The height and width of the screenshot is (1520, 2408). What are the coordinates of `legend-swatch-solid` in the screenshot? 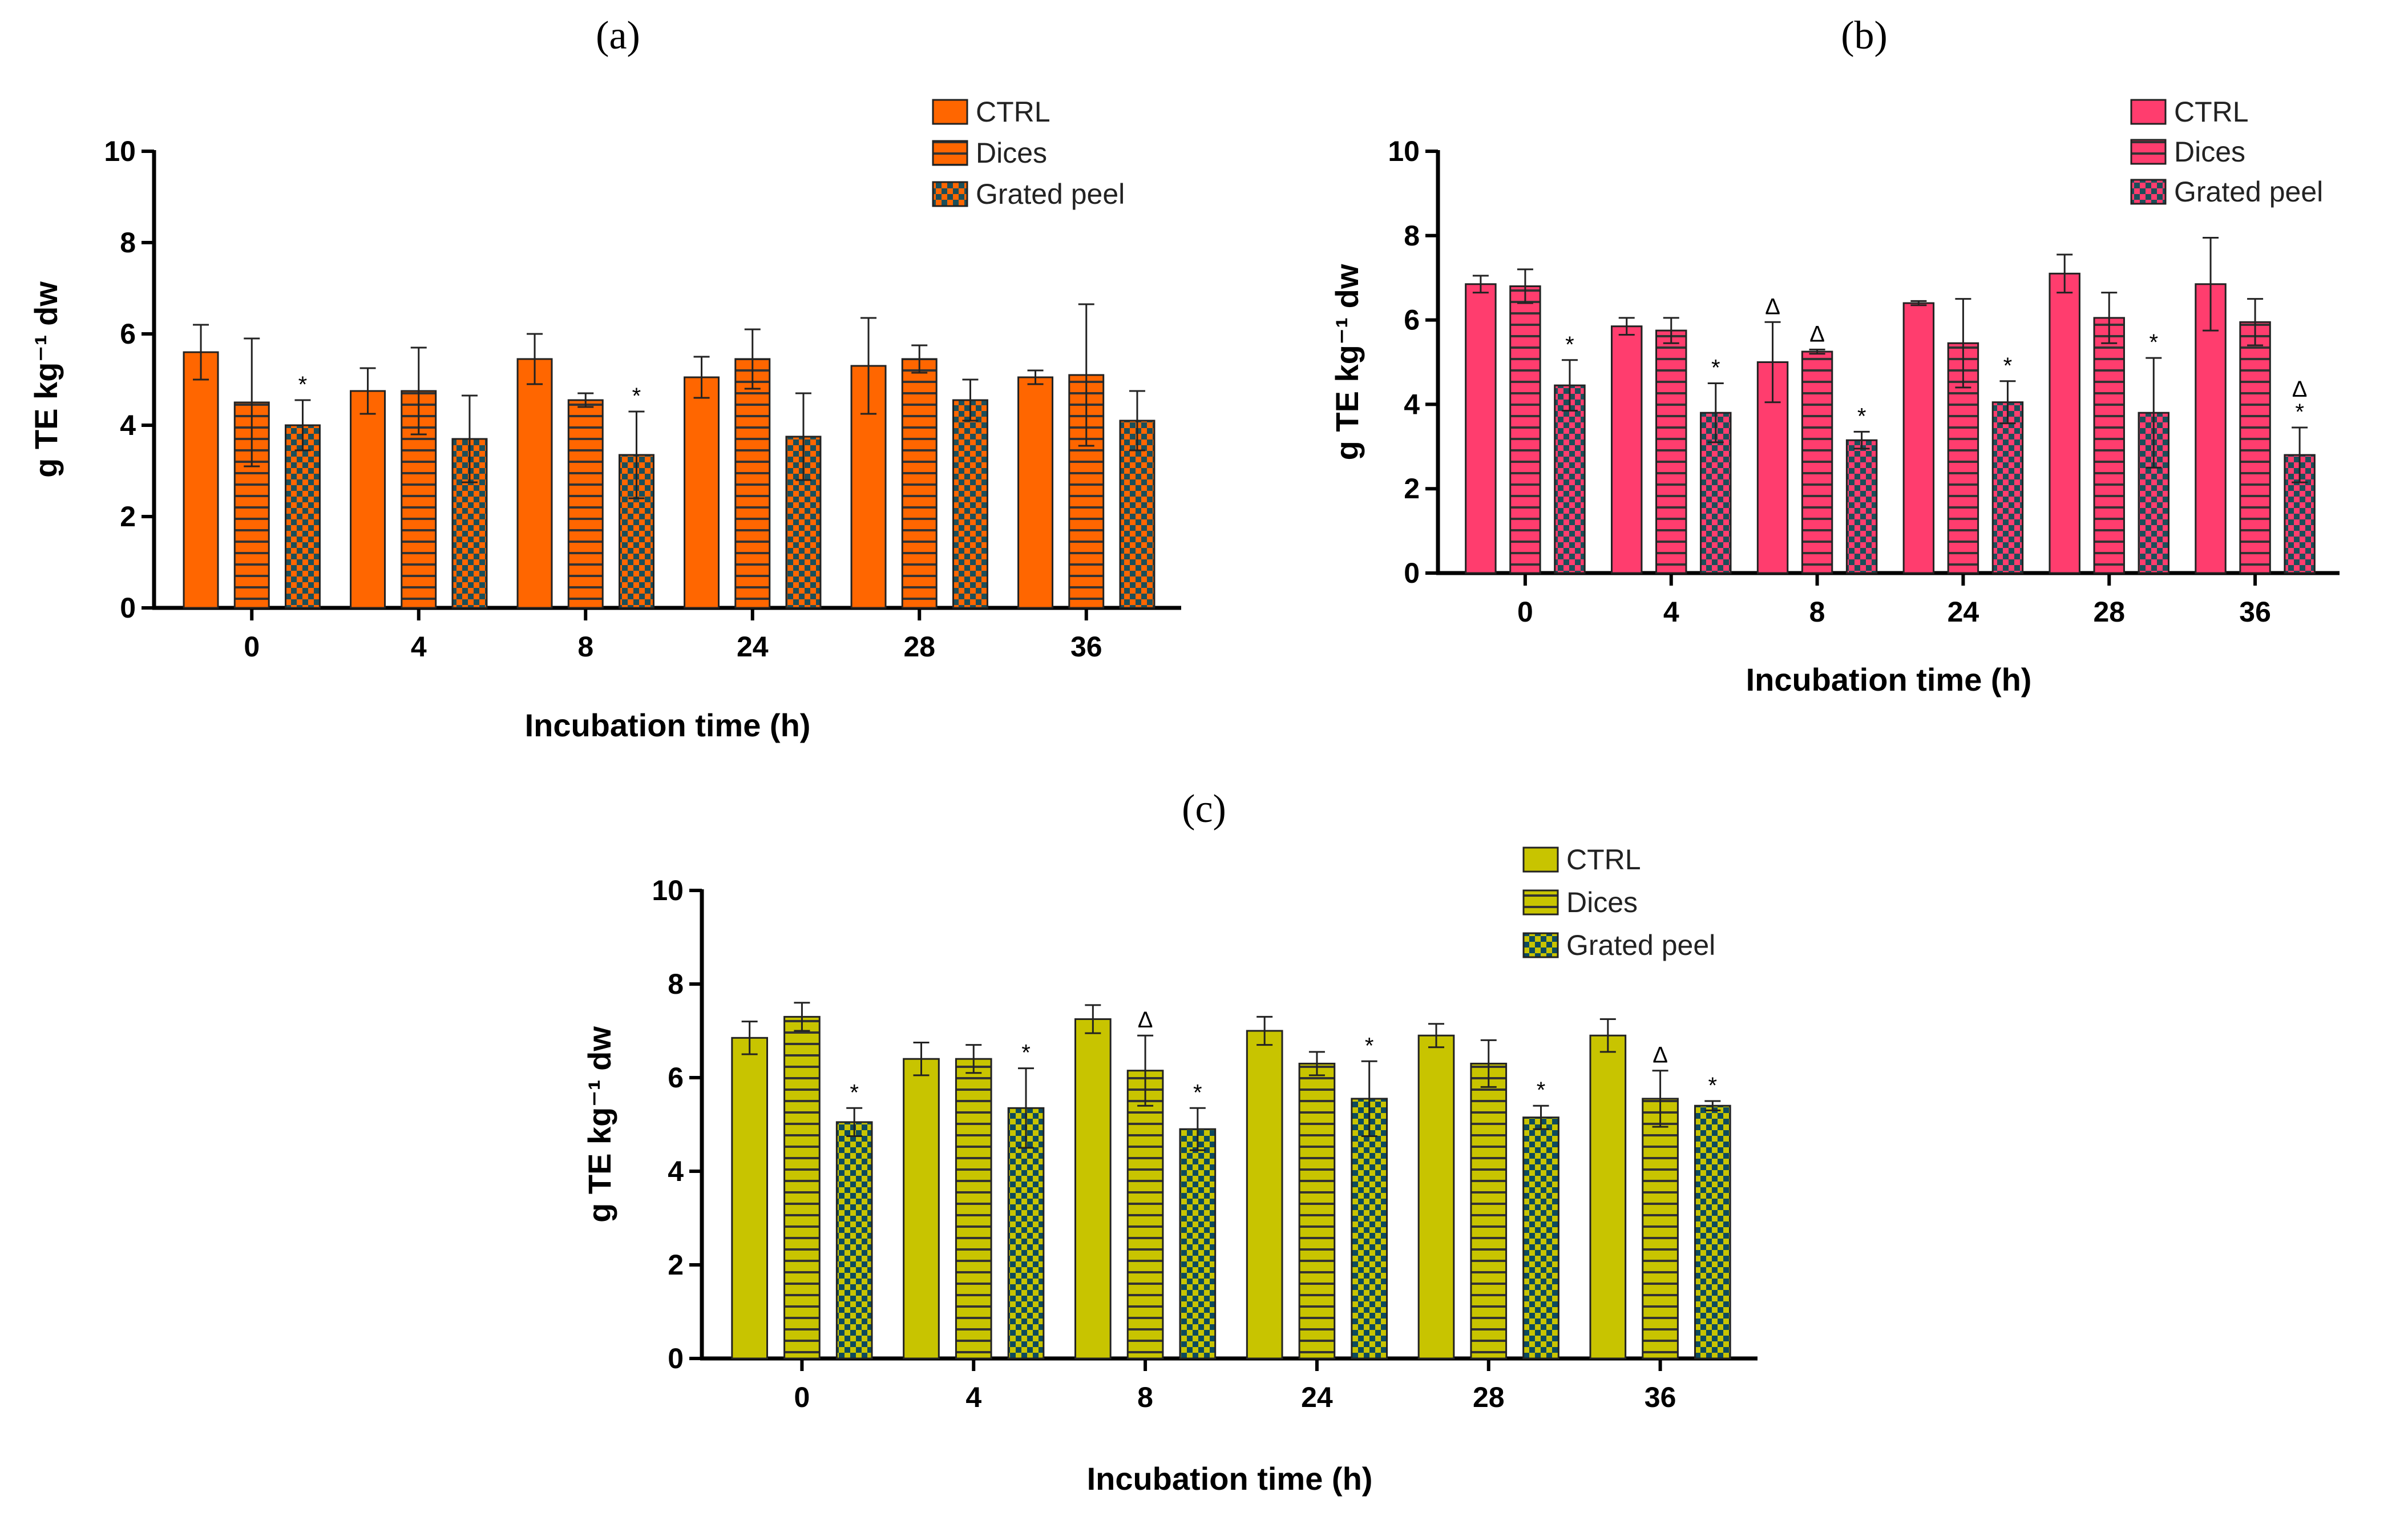 It's located at (2148, 112).